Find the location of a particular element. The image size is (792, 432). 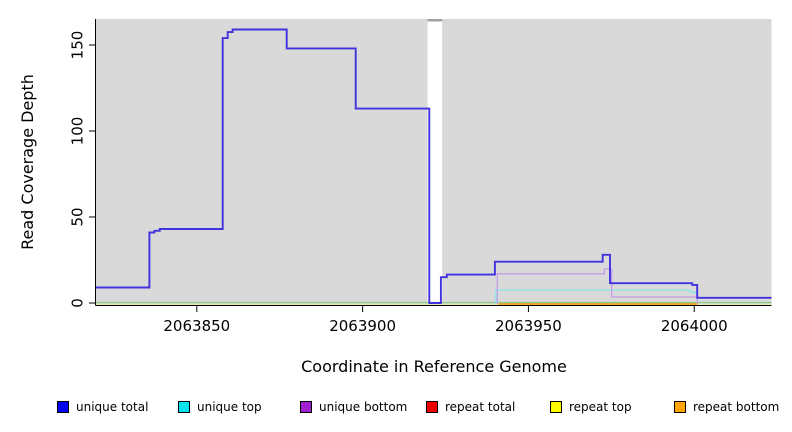

legend-swatch-unique-top is located at coordinates (184, 407).